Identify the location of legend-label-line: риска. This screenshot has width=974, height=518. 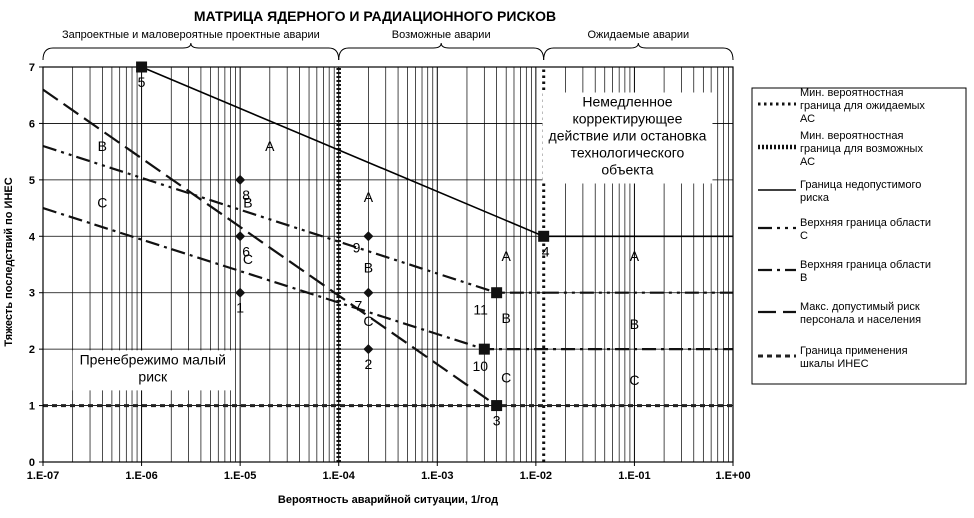
(815, 198).